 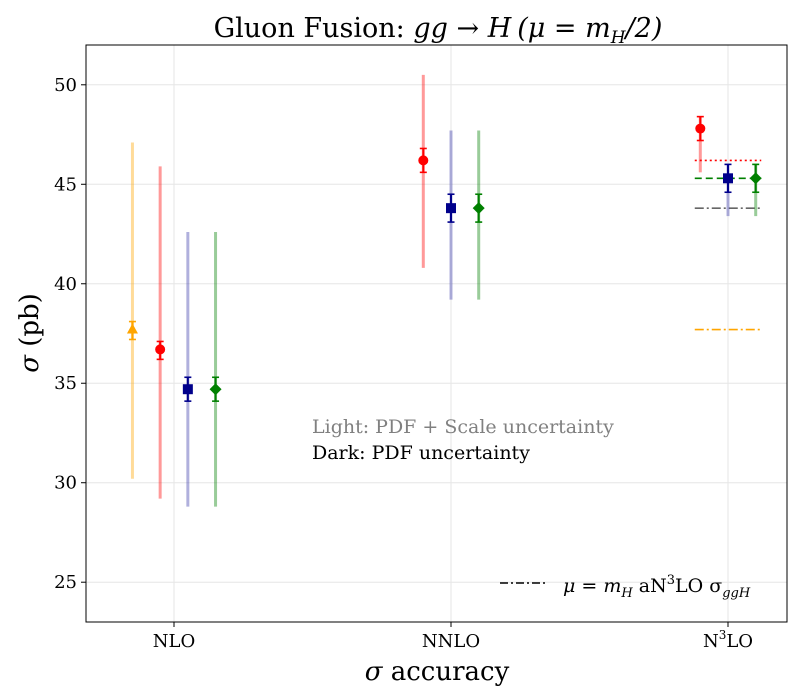 I want to click on x-tick-label: NNLO, so click(x=451, y=641).